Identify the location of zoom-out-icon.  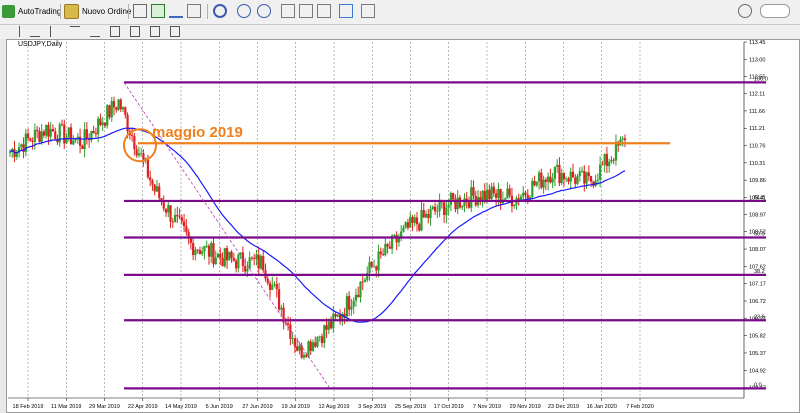
(264, 11).